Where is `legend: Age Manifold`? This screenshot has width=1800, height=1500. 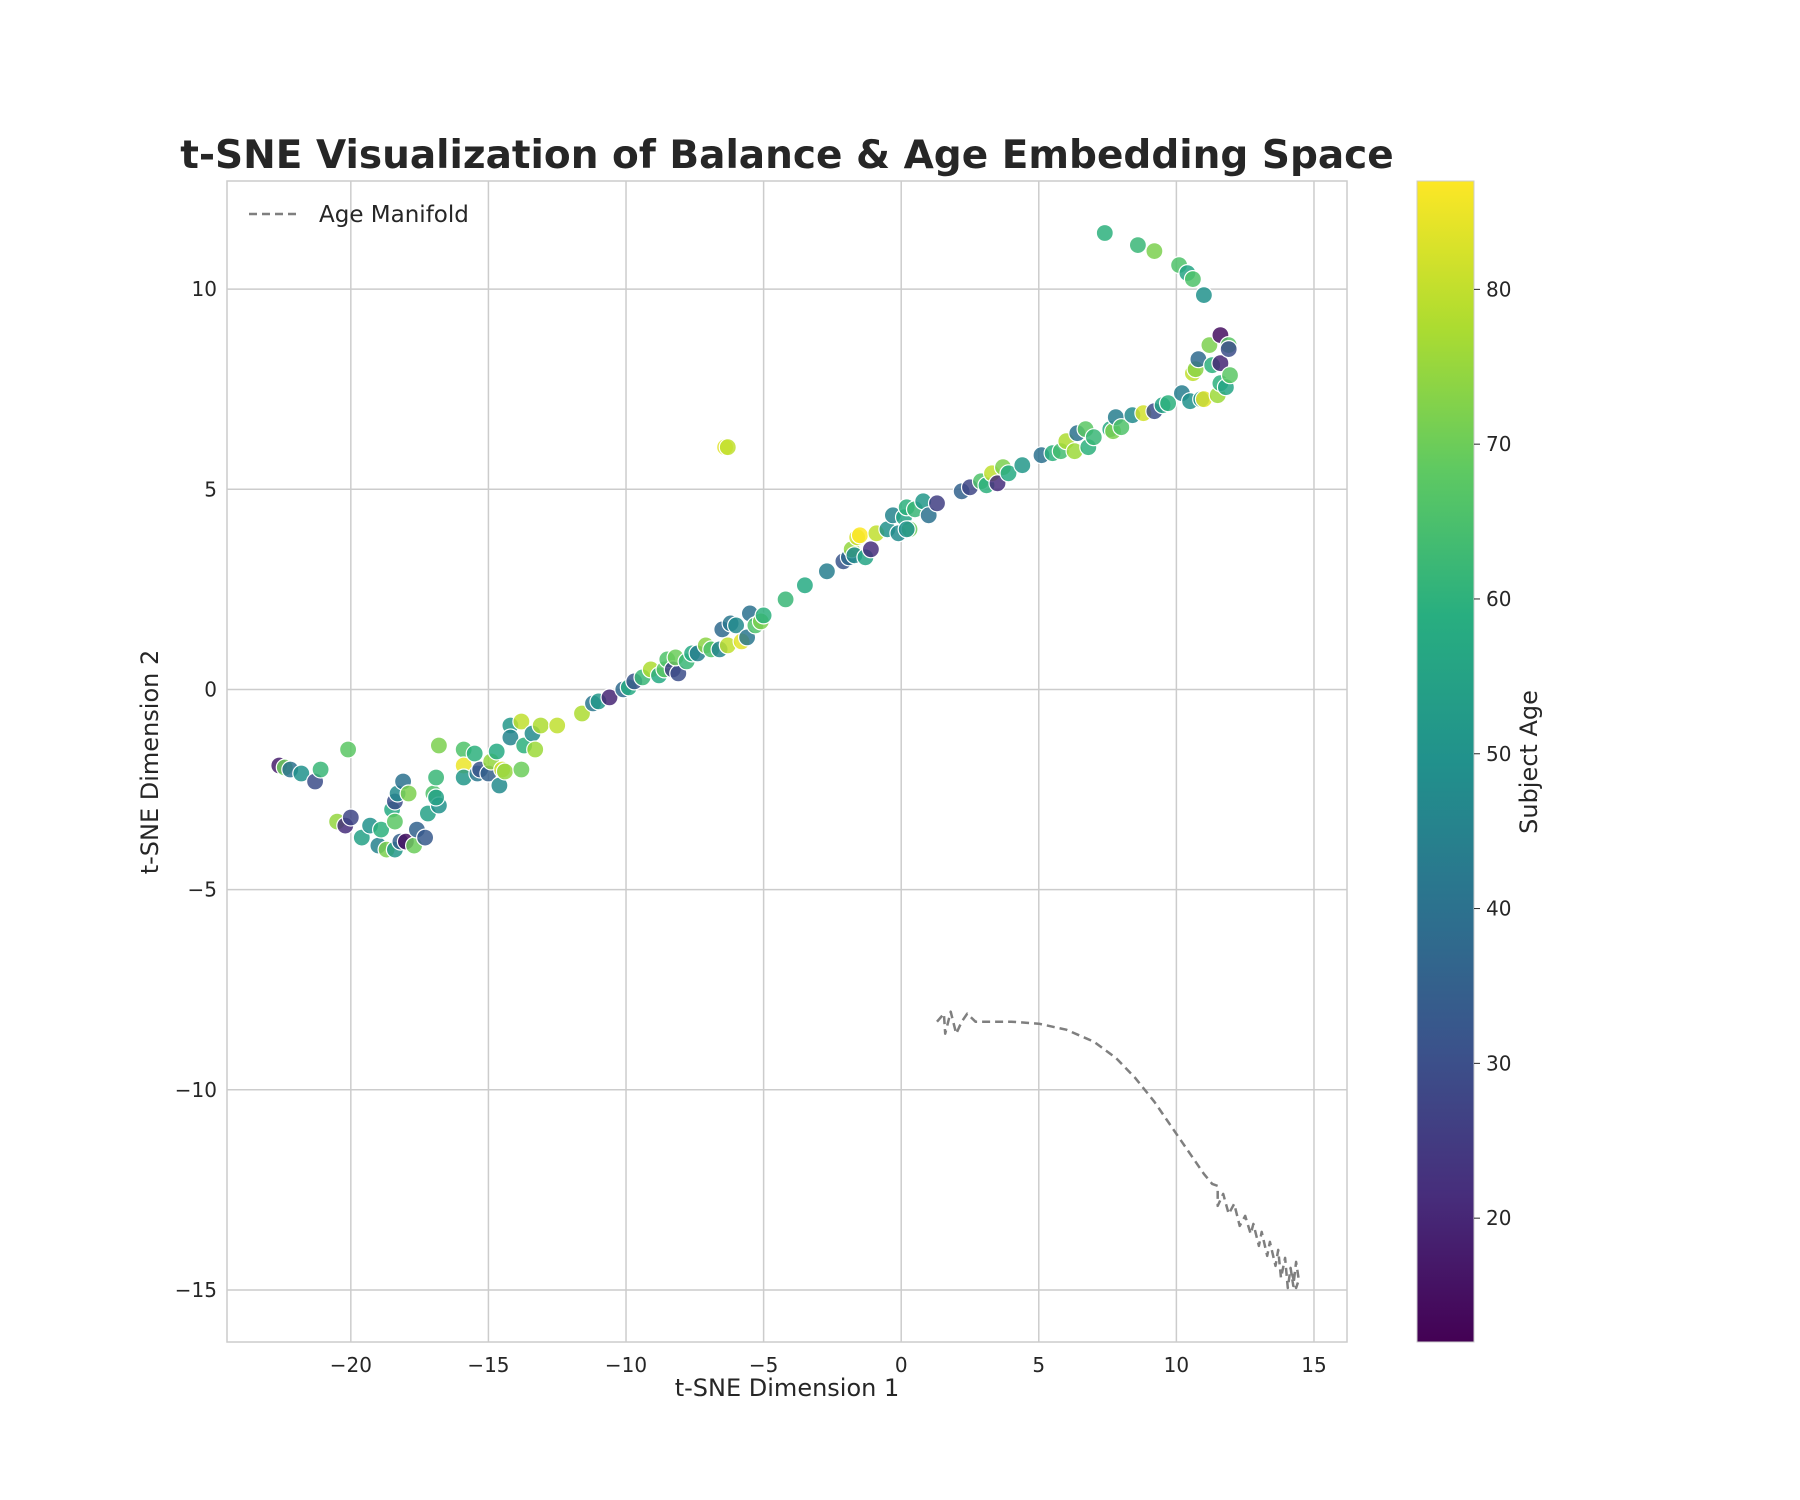 legend: Age Manifold is located at coordinates (359, 215).